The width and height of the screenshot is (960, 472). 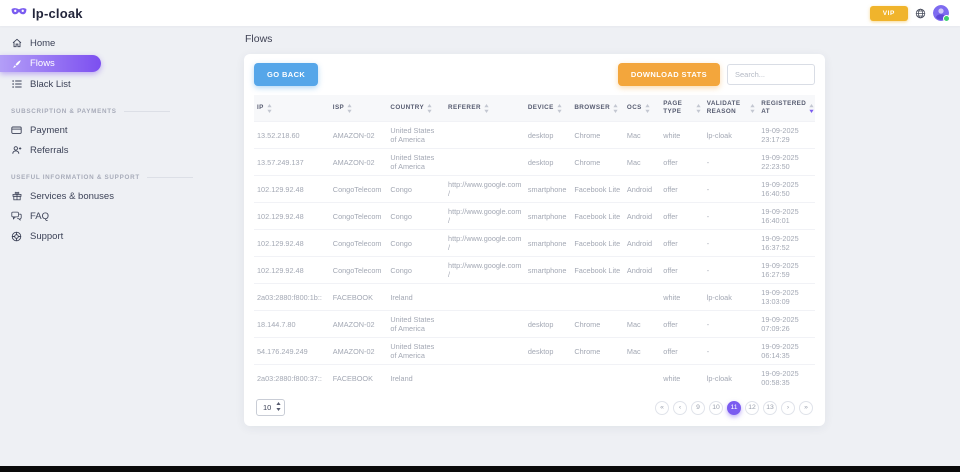 I want to click on sidebar-item-label: Flows, so click(x=42, y=63).